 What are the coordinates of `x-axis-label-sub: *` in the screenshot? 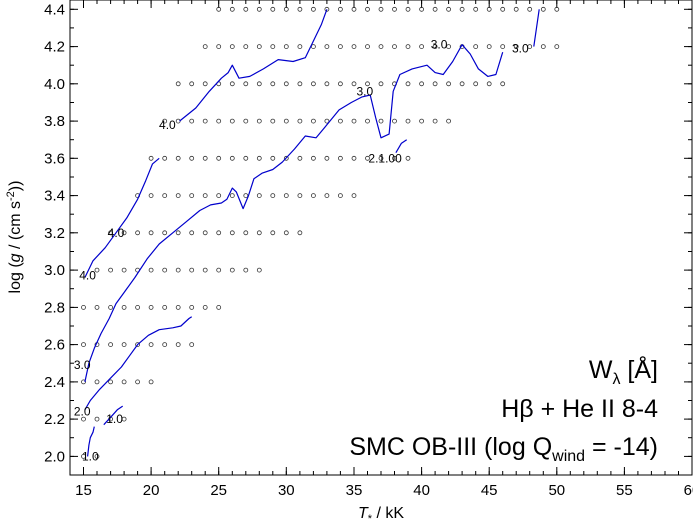 It's located at (370, 518).